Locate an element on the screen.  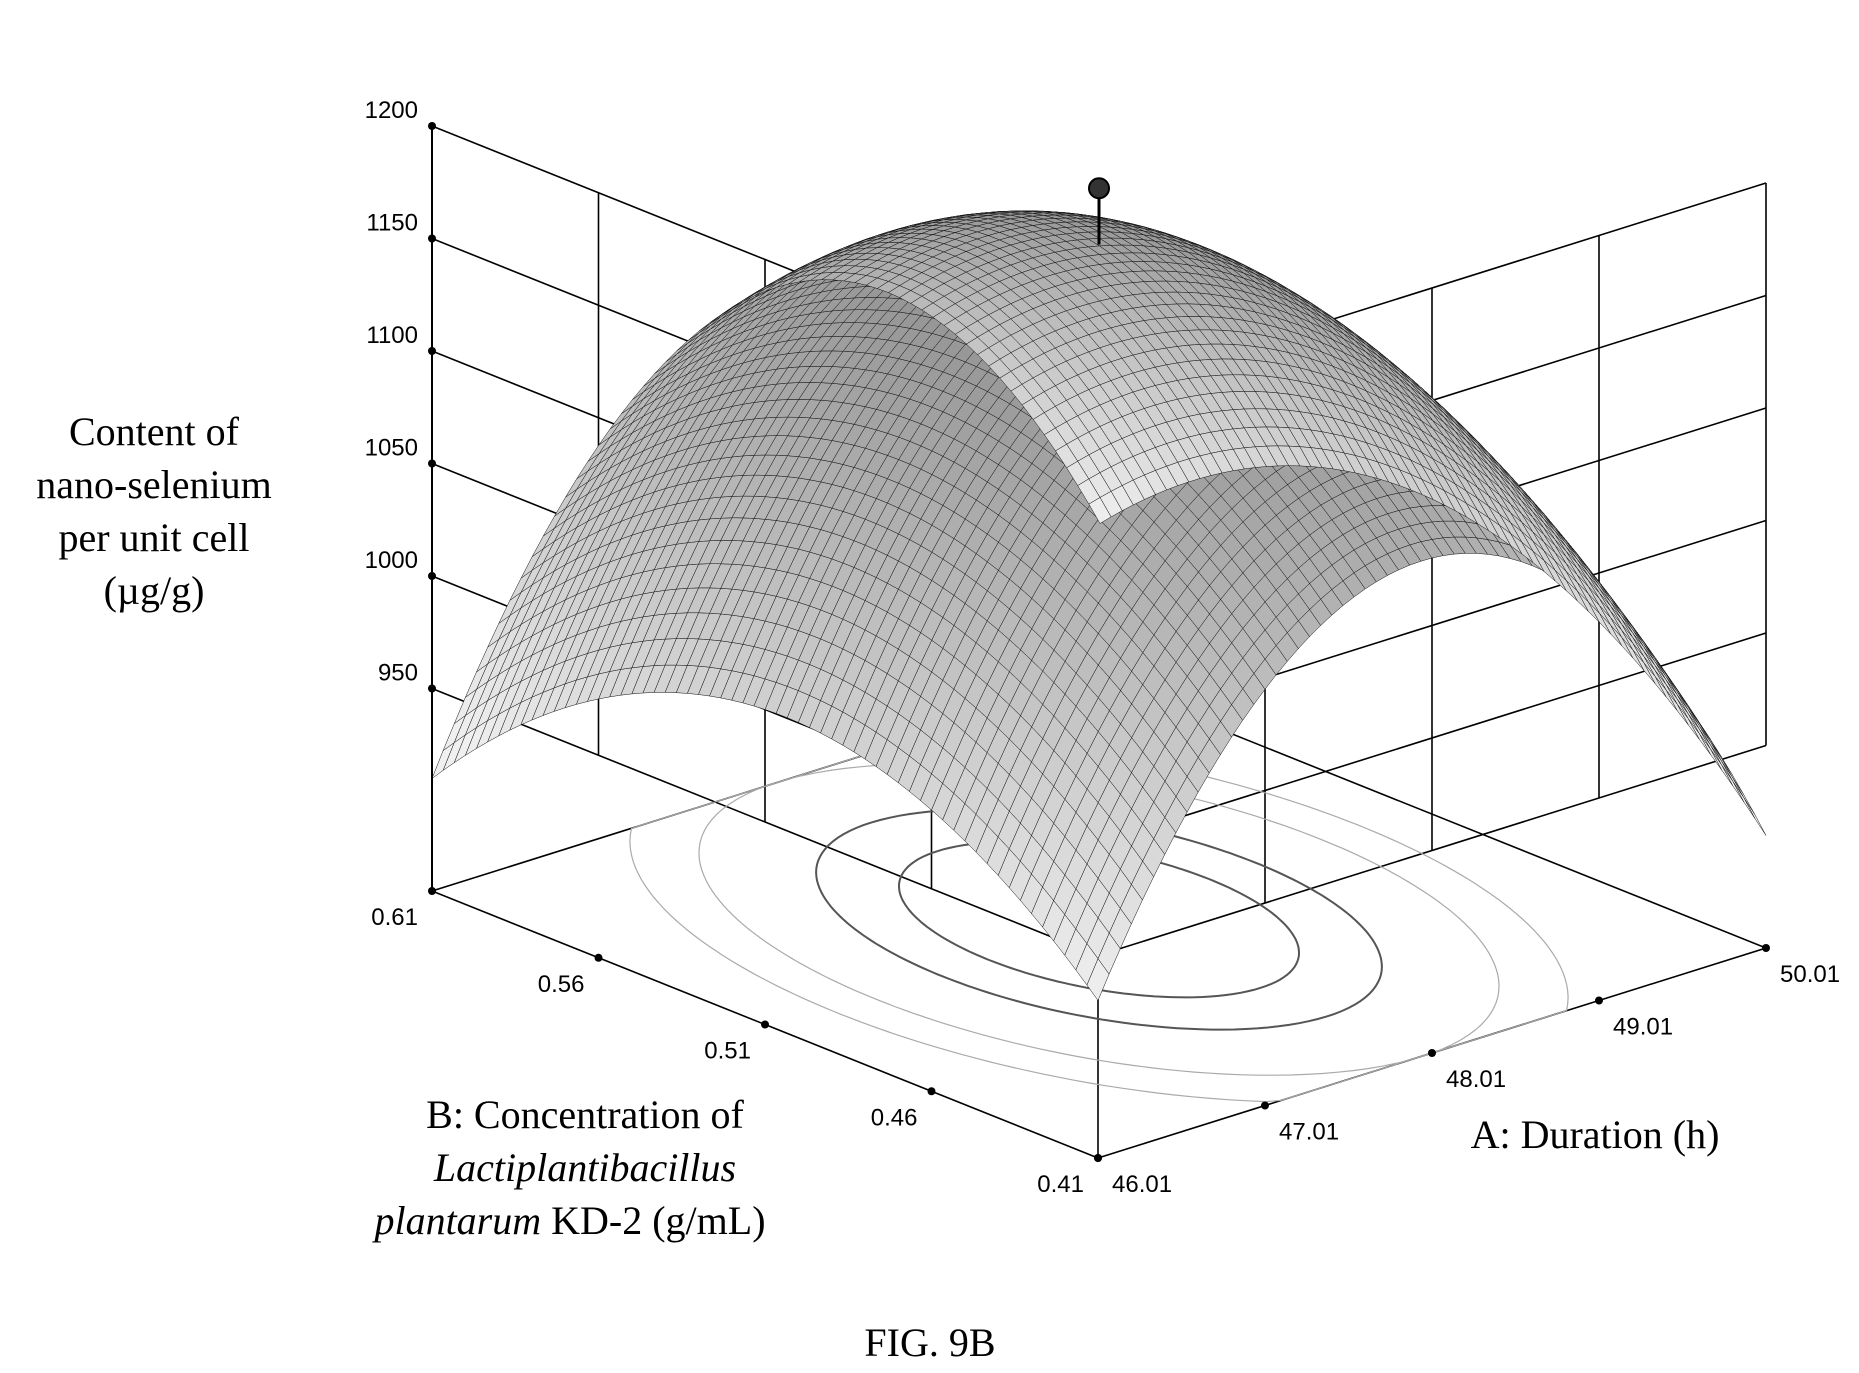
y-axis-title-species: Lactiplantibacillus is located at coordinates (584, 1167).